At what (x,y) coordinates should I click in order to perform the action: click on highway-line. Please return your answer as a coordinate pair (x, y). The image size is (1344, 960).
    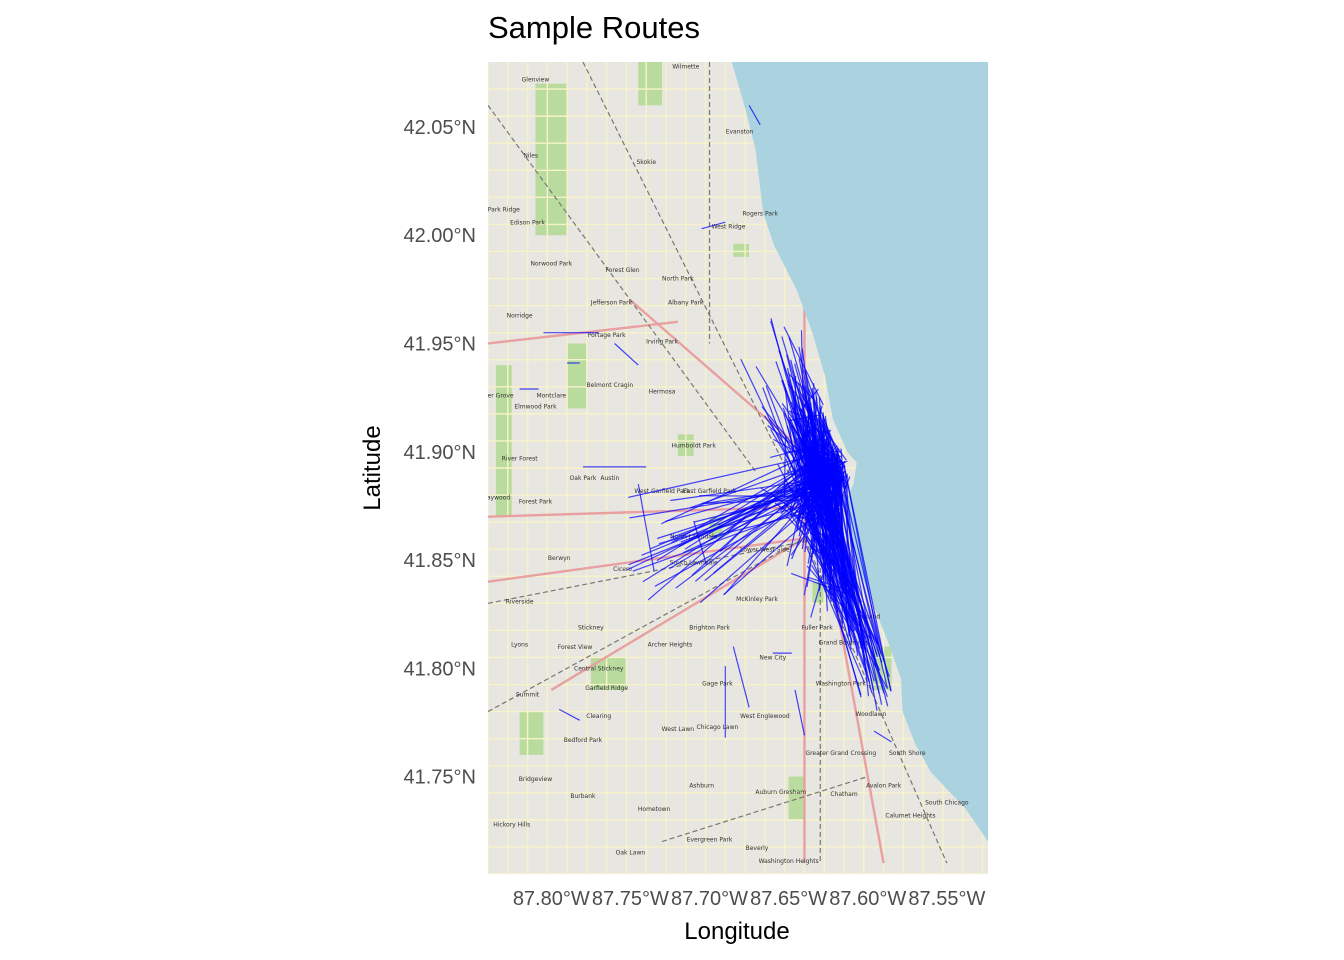
    Looking at the image, I should click on (646, 560).